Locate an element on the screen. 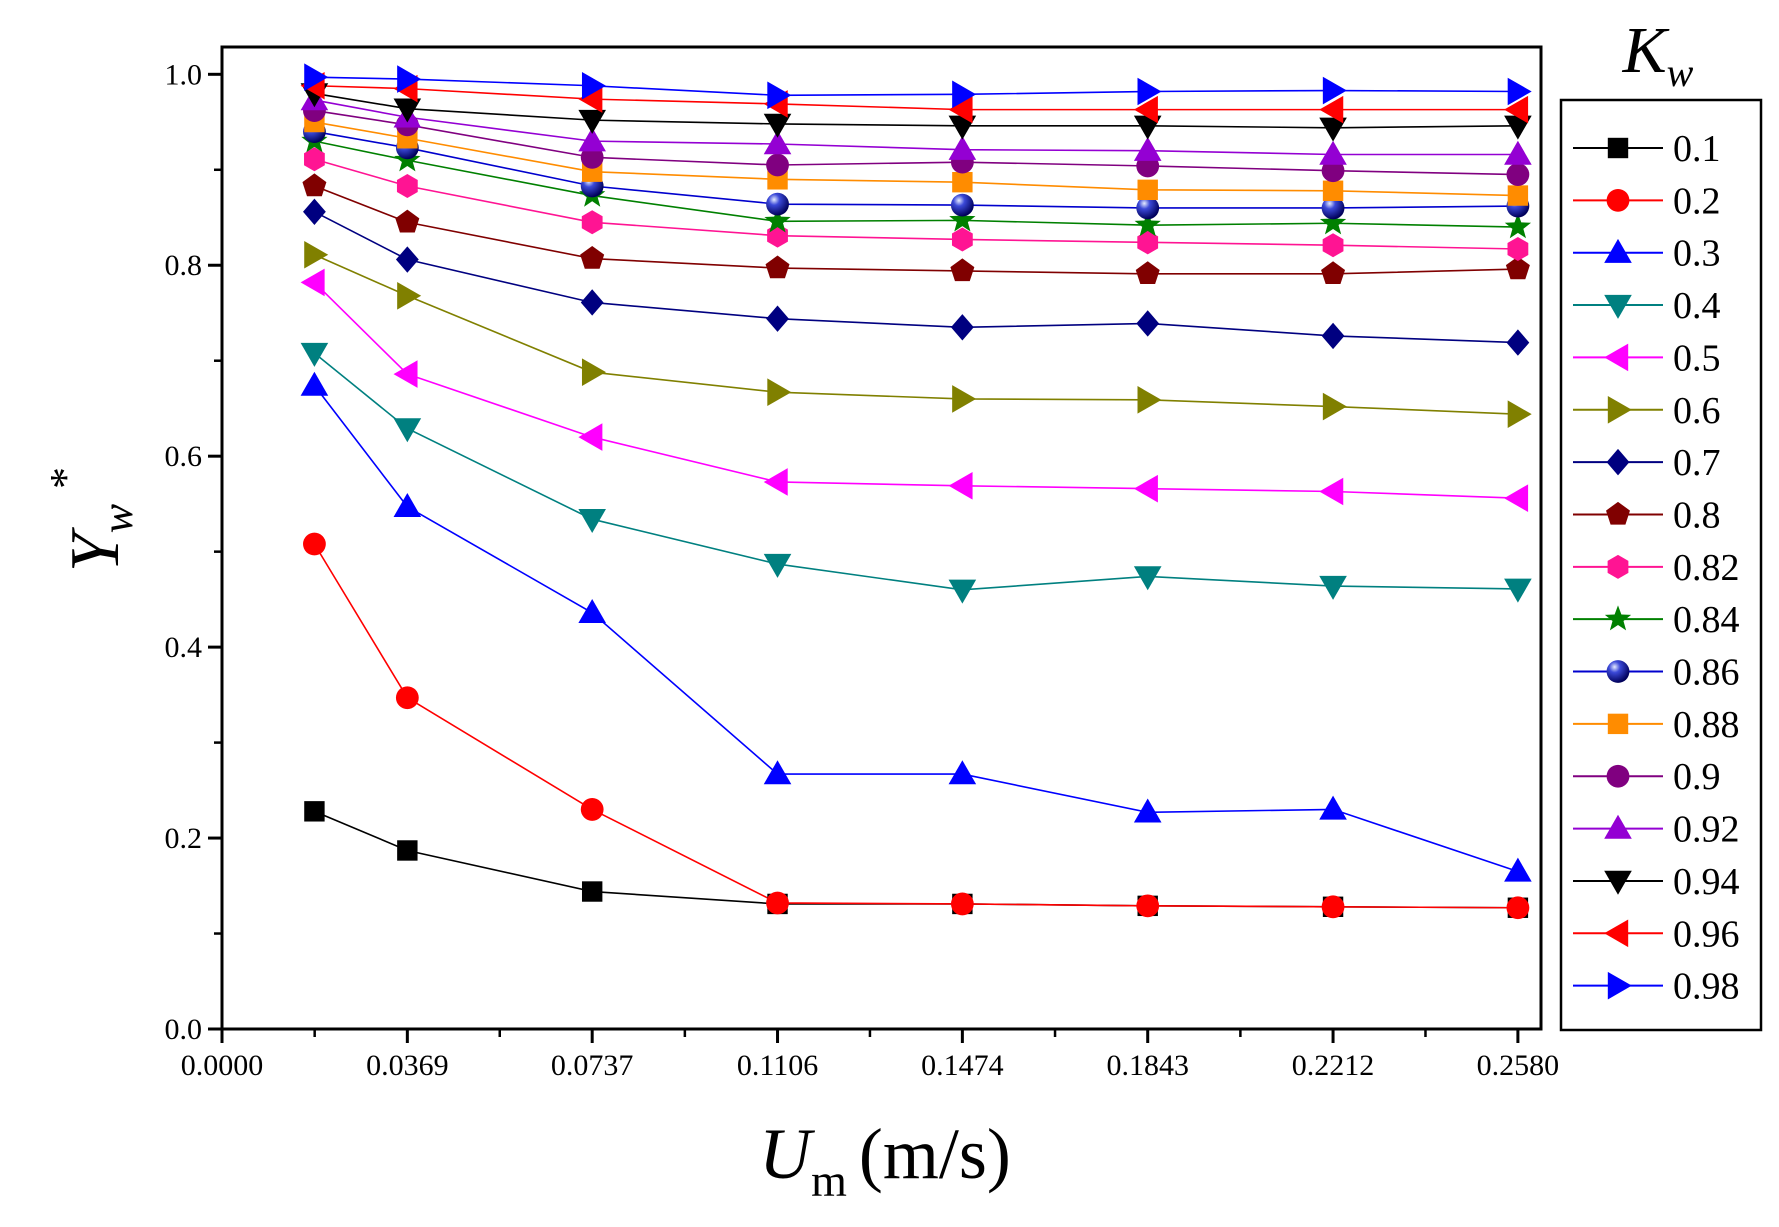 This screenshot has width=1779, height=1227. series-0.5 is located at coordinates (915, 390).